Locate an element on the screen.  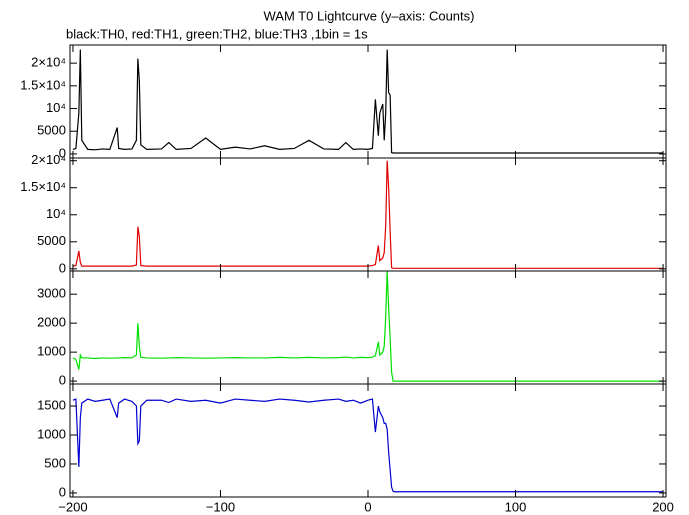
x-tick-label: −200 is located at coordinates (72, 506).